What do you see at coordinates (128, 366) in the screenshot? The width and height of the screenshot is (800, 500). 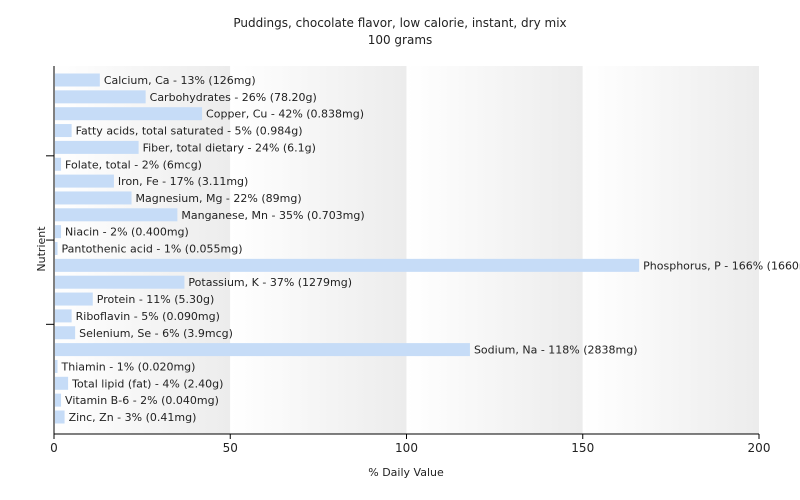 I see `bar-label: Thiamin - 1% (0.020mg)` at bounding box center [128, 366].